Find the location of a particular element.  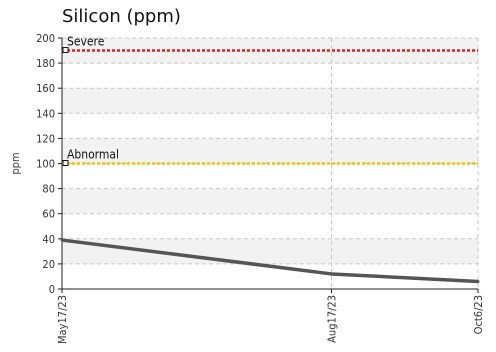

y-tick-label: 40 is located at coordinates (48, 239).